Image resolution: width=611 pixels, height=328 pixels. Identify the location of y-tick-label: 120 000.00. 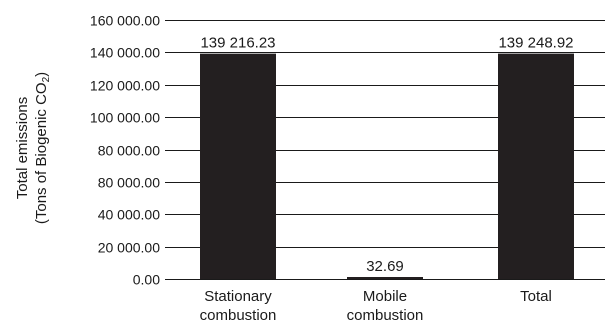
(125, 86).